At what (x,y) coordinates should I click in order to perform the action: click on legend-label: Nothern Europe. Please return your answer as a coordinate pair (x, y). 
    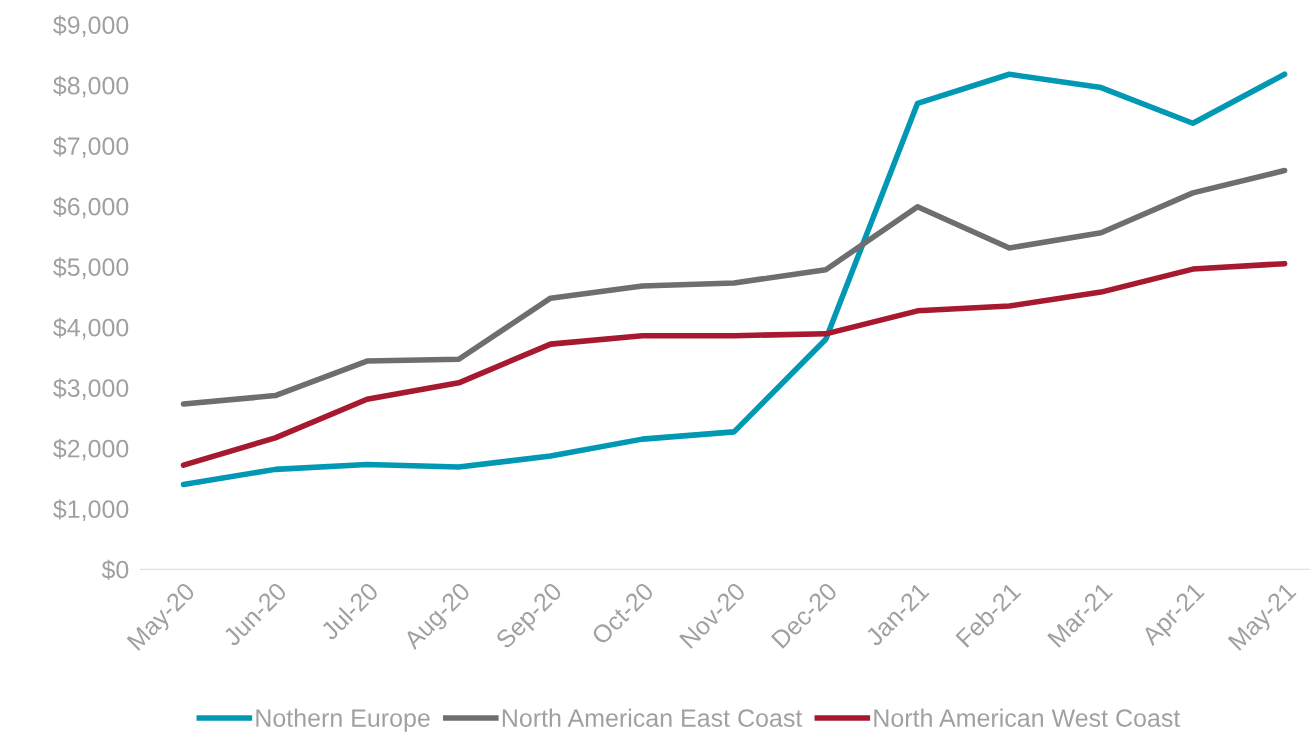
    Looking at the image, I should click on (343, 720).